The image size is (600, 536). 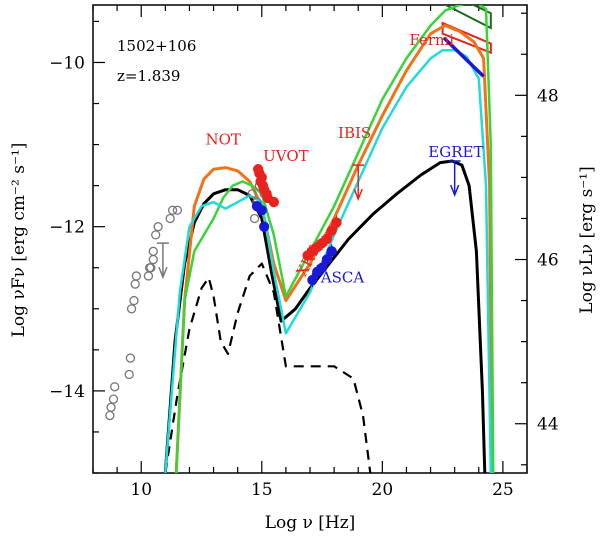 What do you see at coordinates (67, 228) in the screenshot?
I see `y-tick-label: −12` at bounding box center [67, 228].